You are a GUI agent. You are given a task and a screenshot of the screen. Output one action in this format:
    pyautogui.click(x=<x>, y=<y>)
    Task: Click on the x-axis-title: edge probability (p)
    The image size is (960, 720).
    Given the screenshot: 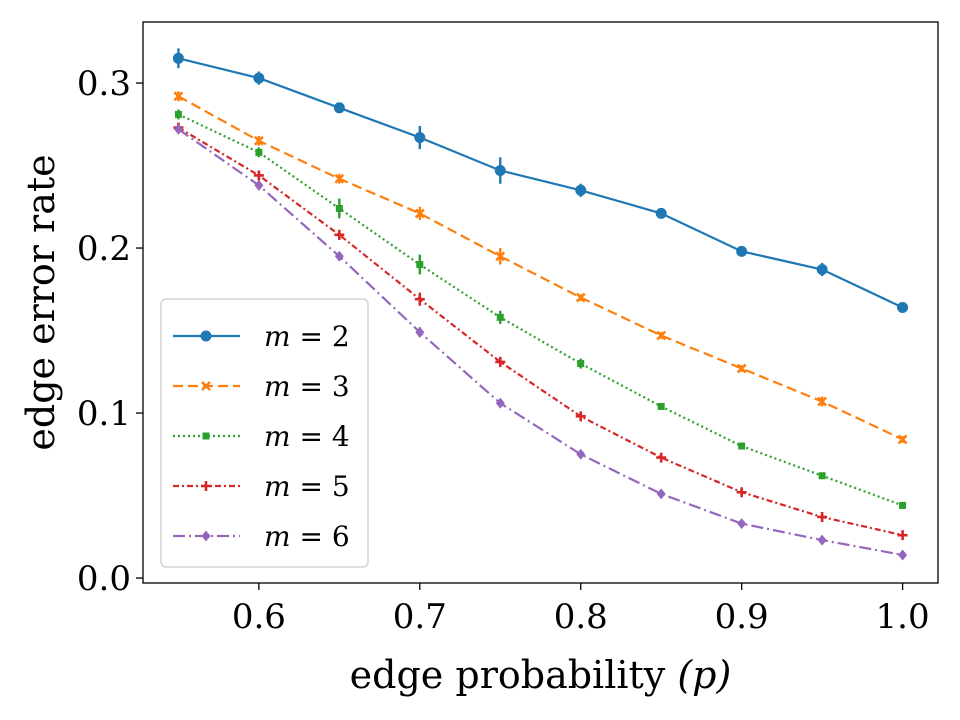 What is the action you would take?
    pyautogui.click(x=541, y=675)
    